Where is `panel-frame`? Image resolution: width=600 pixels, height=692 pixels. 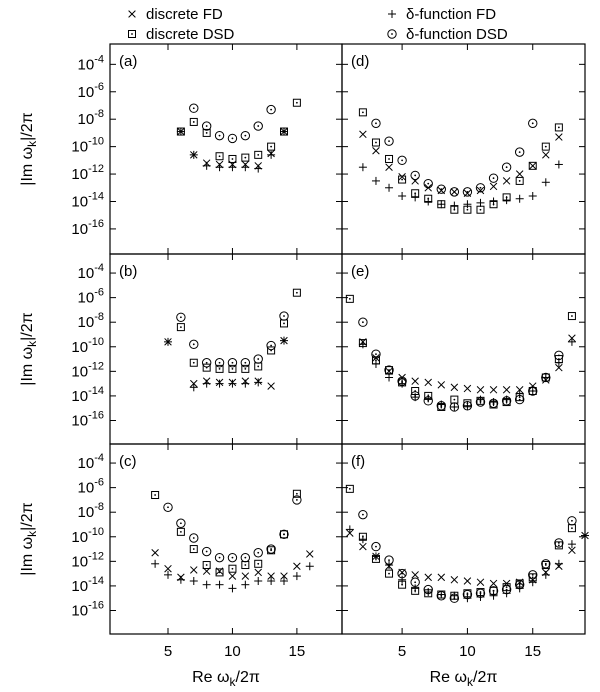 panel-frame is located at coordinates (463, 149).